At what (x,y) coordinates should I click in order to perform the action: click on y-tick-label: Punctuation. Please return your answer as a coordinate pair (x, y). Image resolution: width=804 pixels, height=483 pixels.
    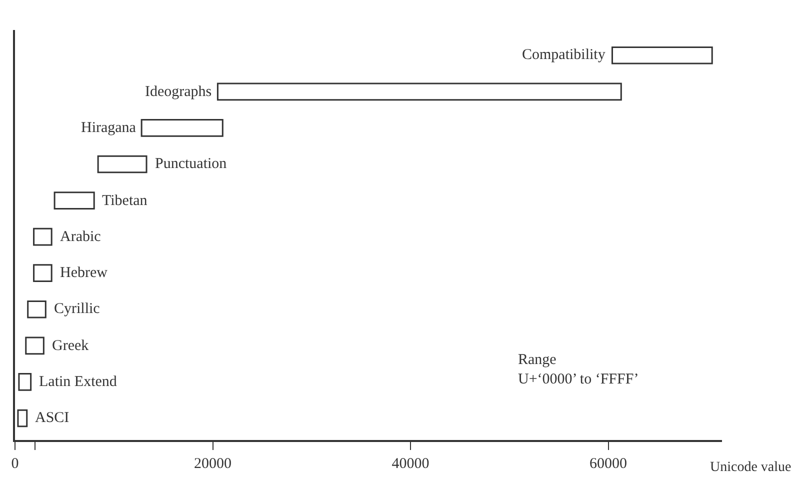
    Looking at the image, I should click on (191, 164).